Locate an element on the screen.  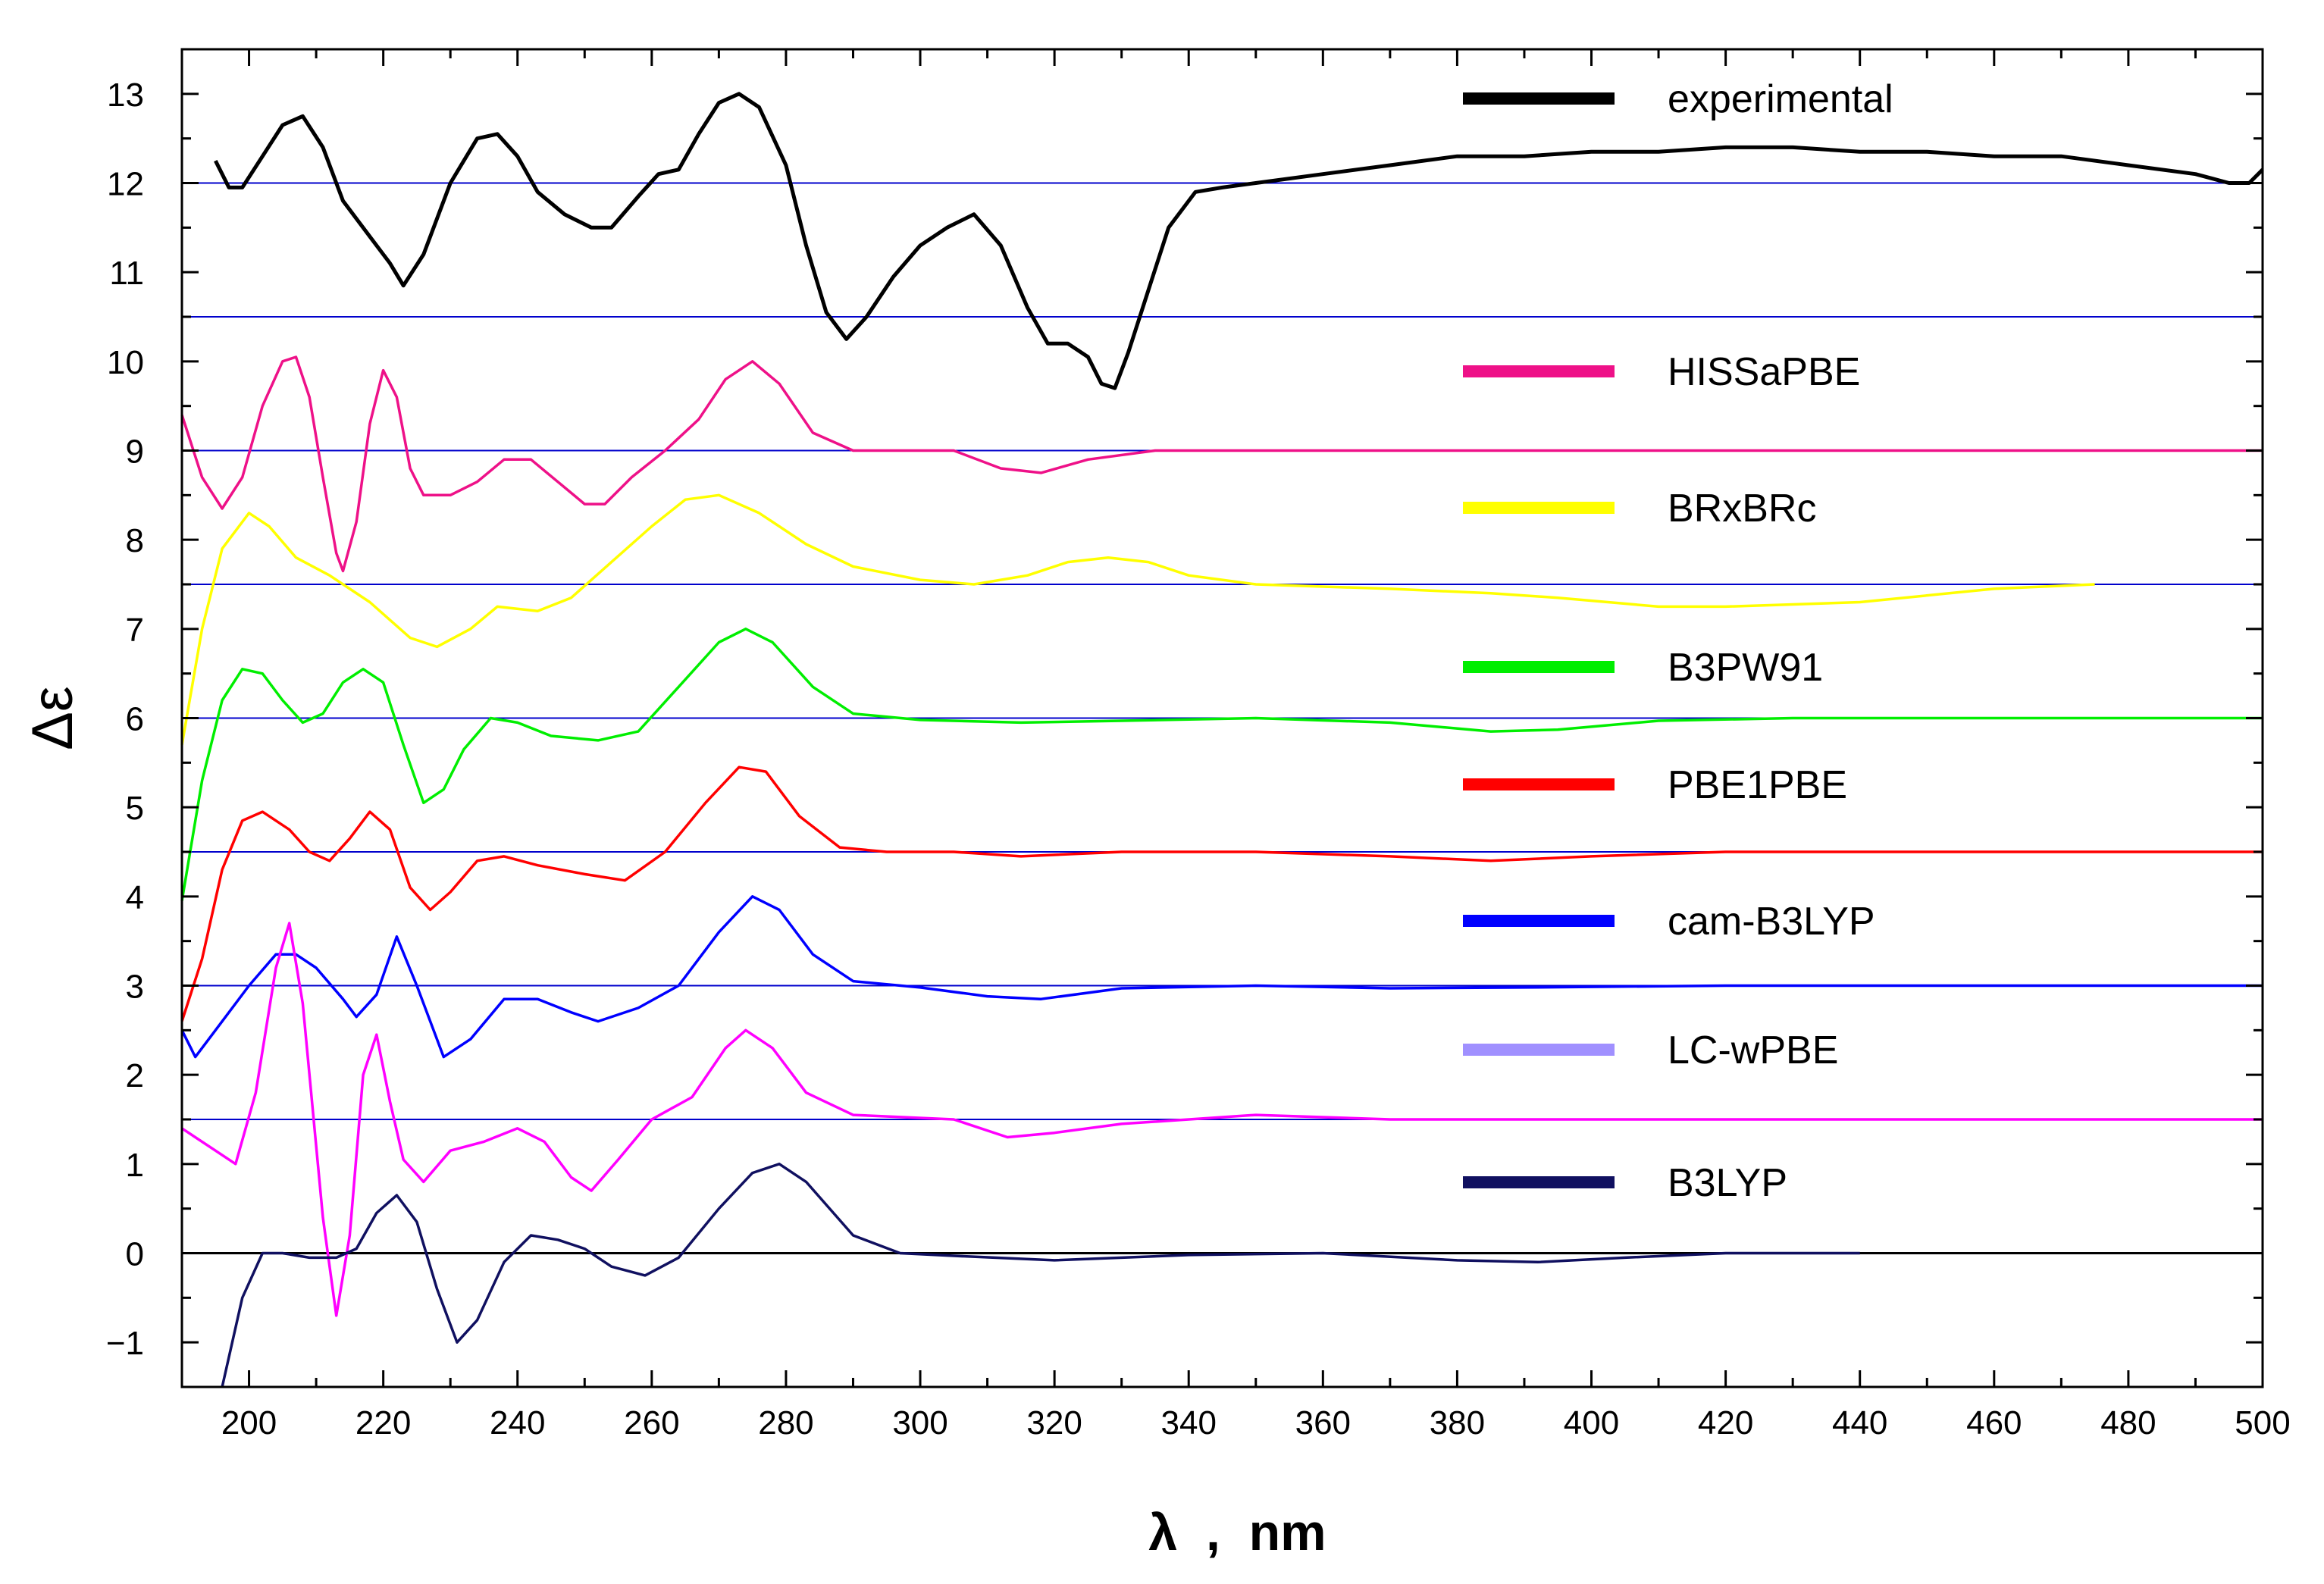
series-line-hissapbe is located at coordinates (1221, 464).